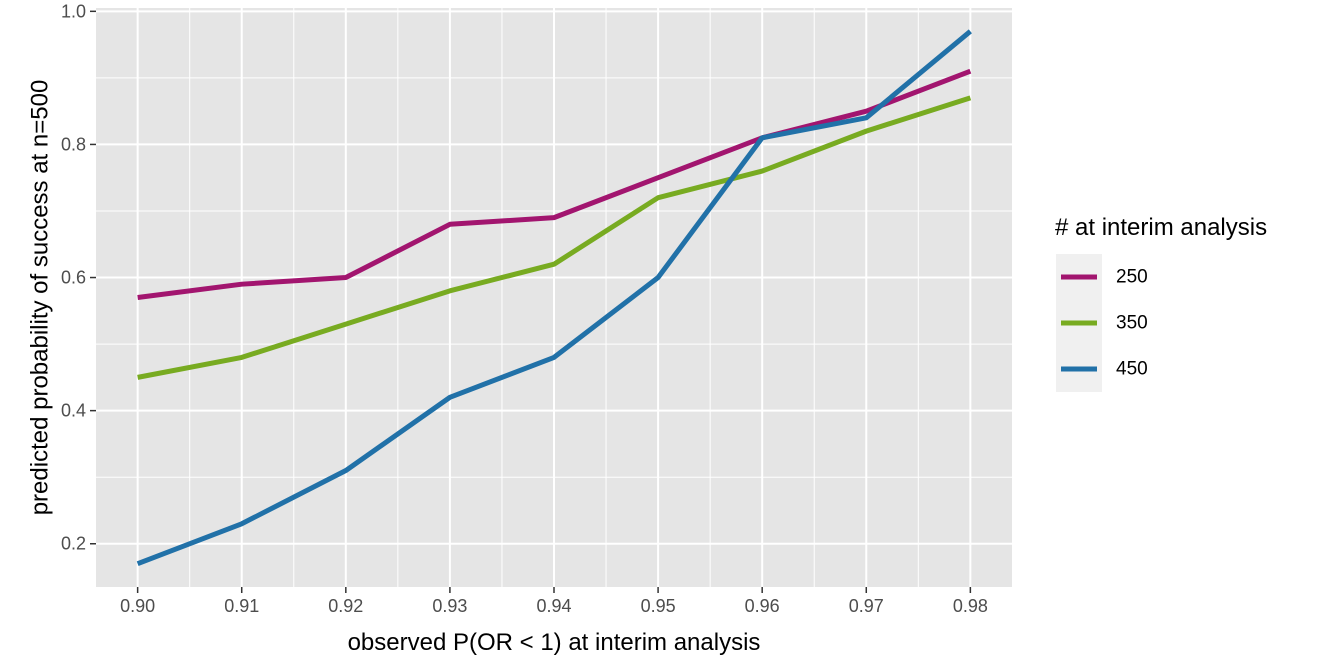 The image size is (1344, 672). Describe the element at coordinates (866, 606) in the screenshot. I see `x-tick-label: 0.97` at that location.